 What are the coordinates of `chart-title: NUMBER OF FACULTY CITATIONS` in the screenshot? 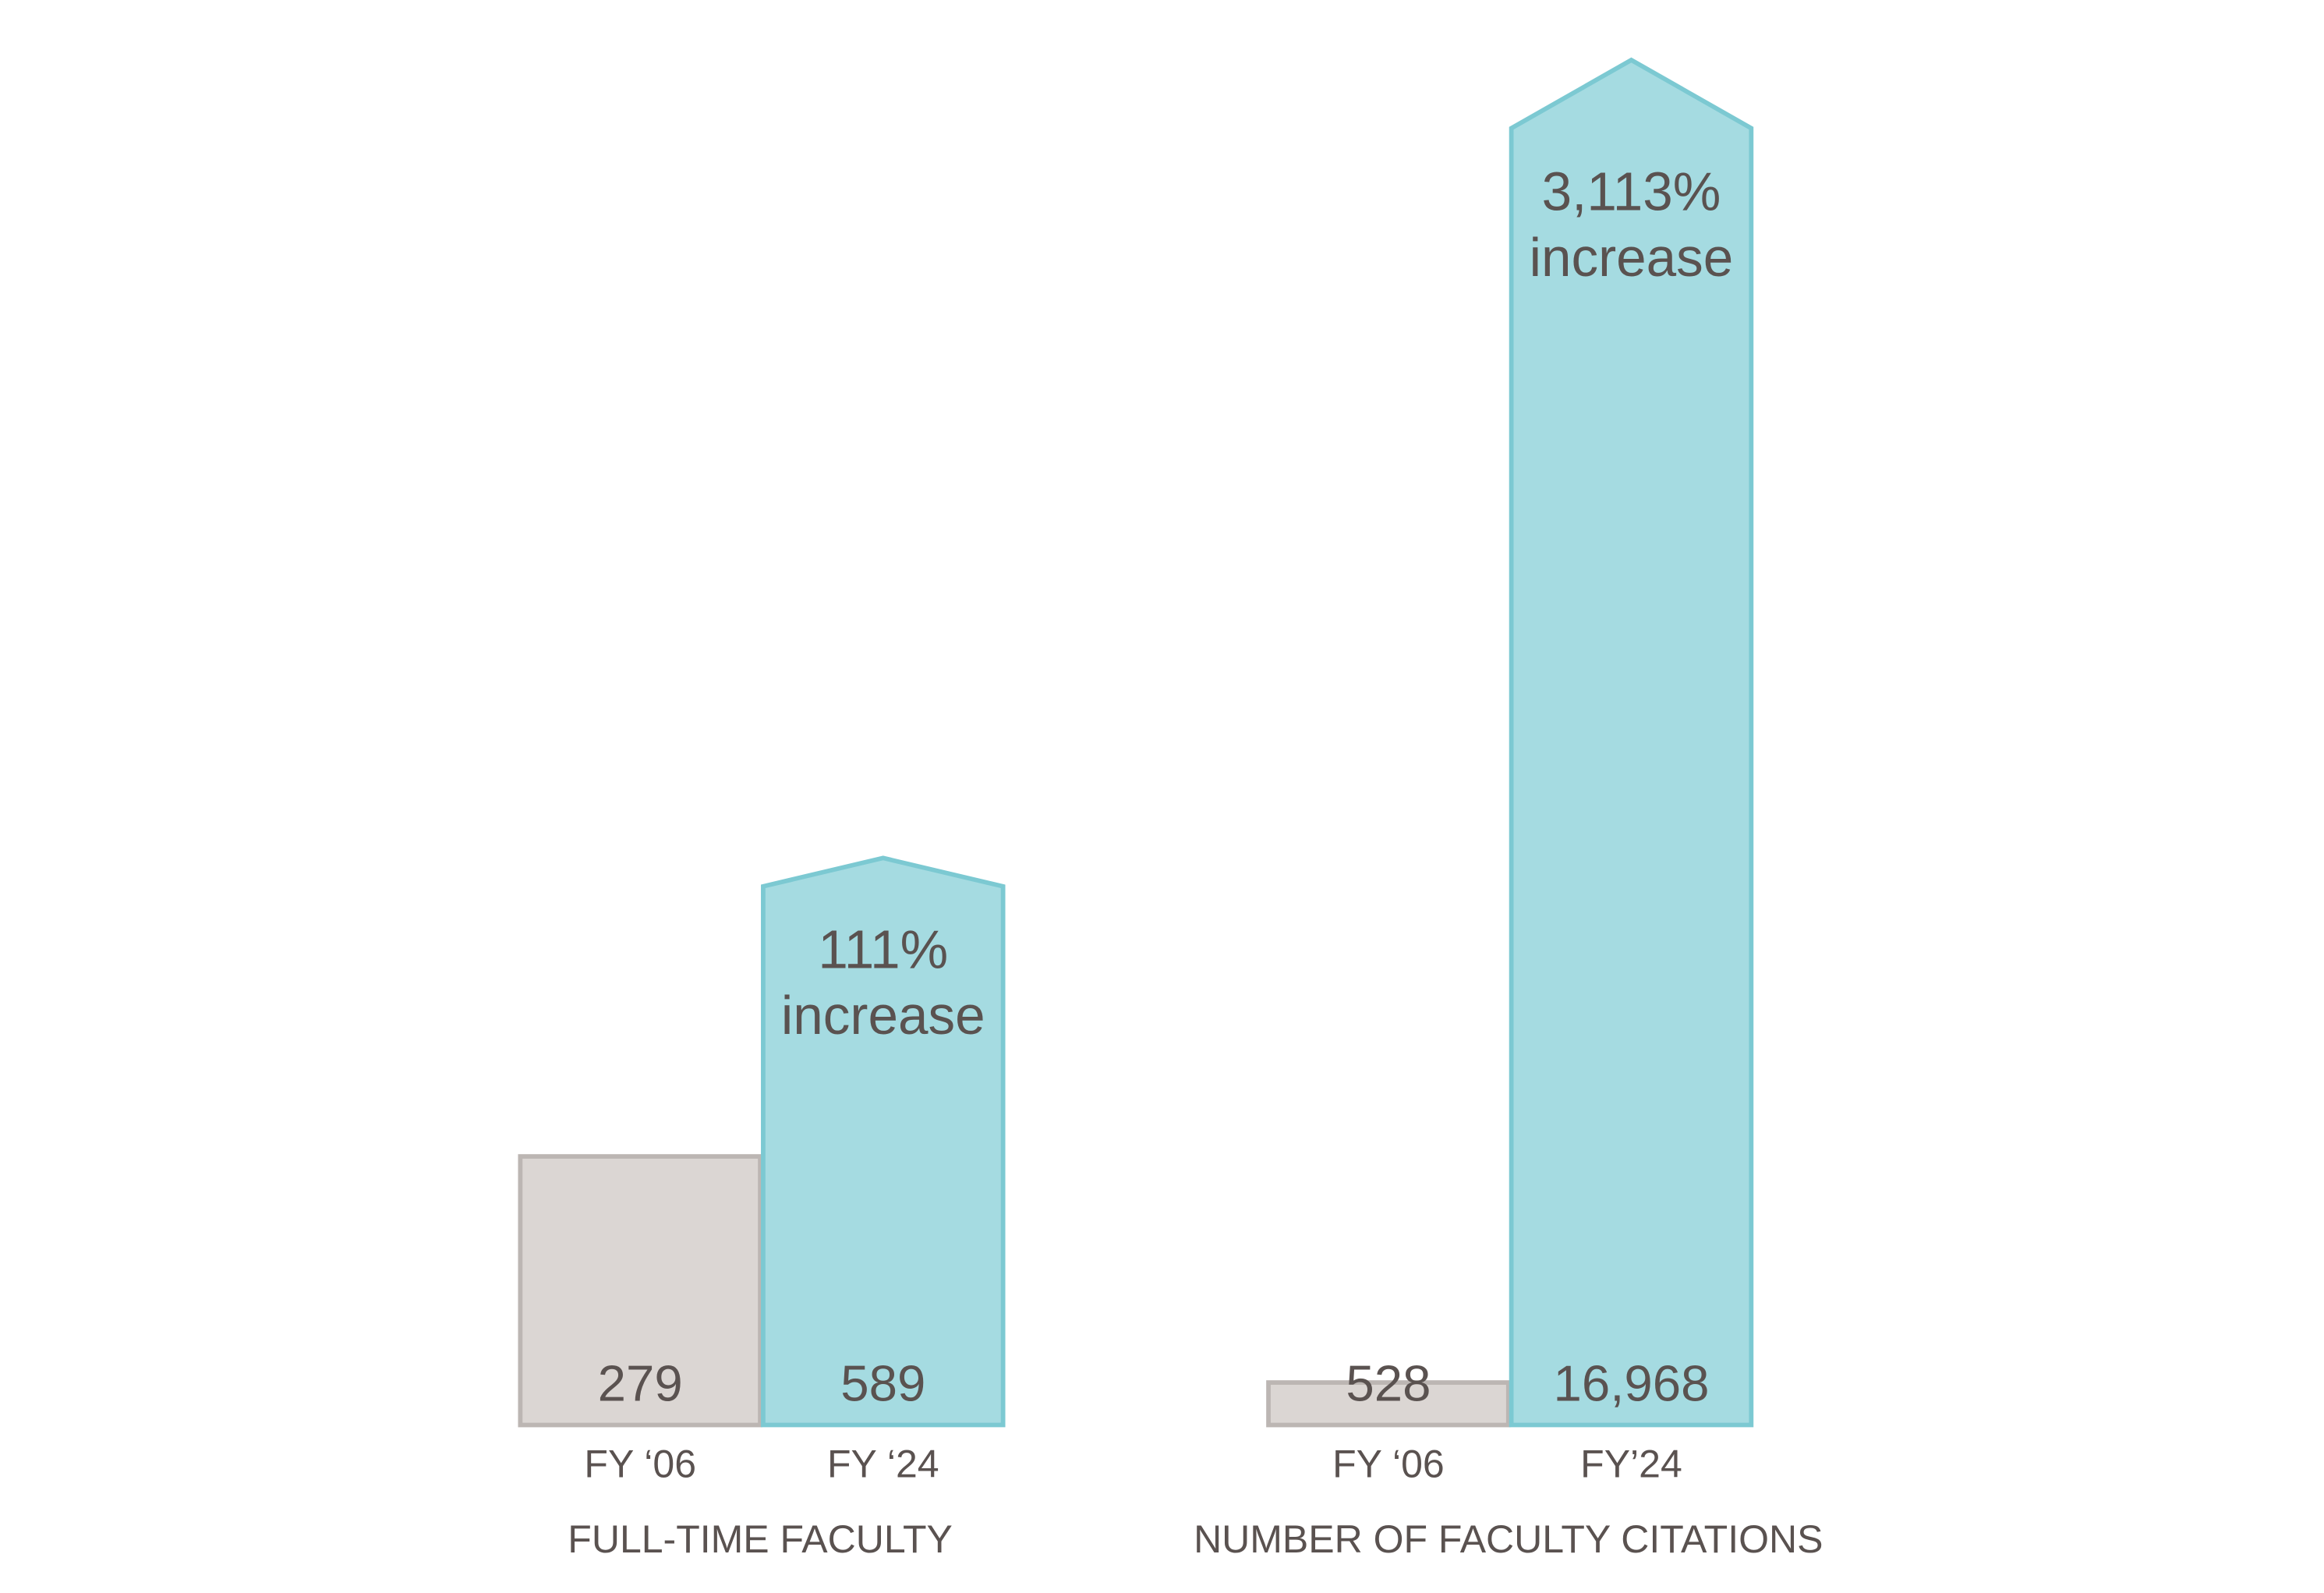 It's located at (1508, 1539).